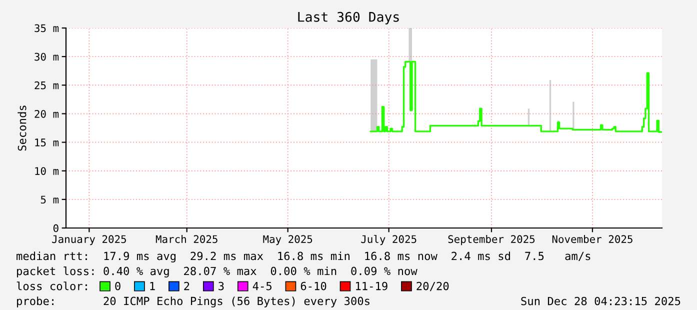 The image size is (697, 310). Describe the element at coordinates (262, 286) in the screenshot. I see `legend-label: 4-5` at that location.